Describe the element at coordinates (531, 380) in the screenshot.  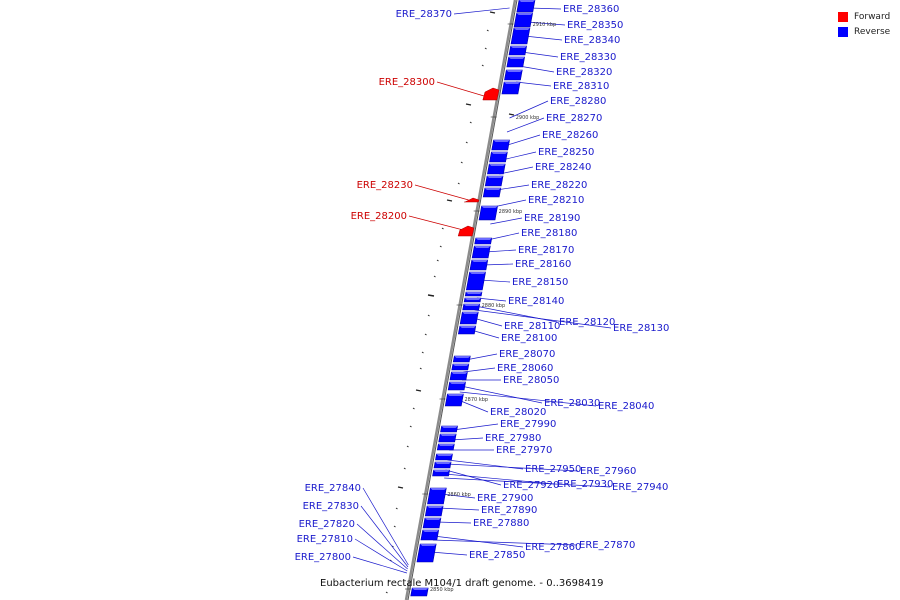
I see `gene-label: ERE_28050` at that location.